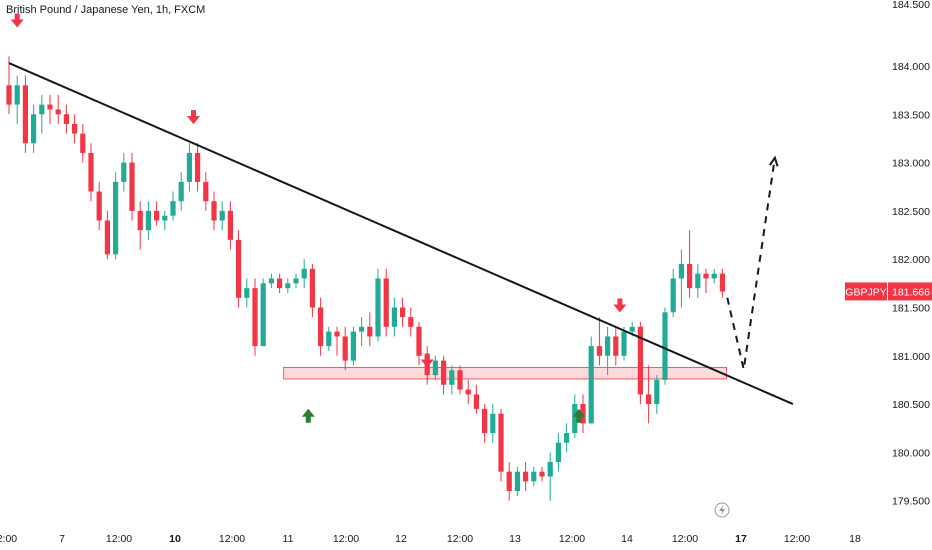 This screenshot has height=550, width=932. What do you see at coordinates (865, 292) in the screenshot?
I see `symbol-badge-label: GBPJPY` at bounding box center [865, 292].